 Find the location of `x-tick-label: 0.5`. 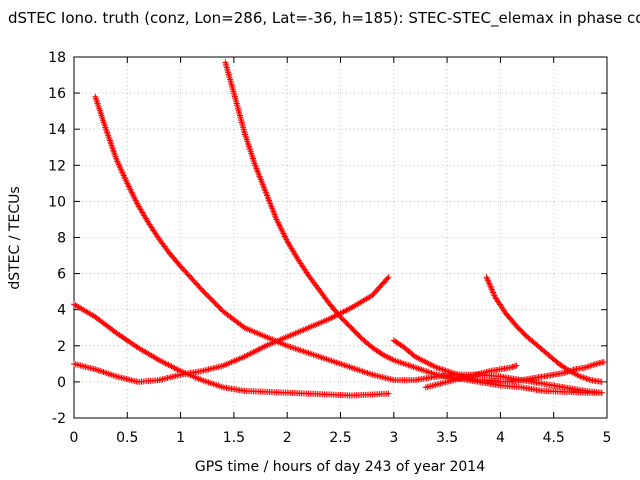

x-tick-label: 0.5 is located at coordinates (127, 438).